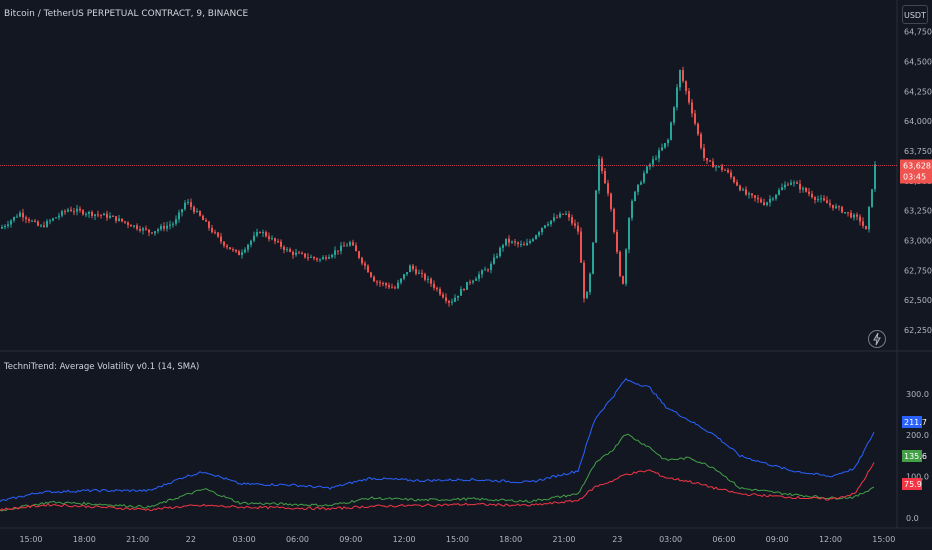 Image resolution: width=932 pixels, height=550 pixels. Describe the element at coordinates (918, 32) in the screenshot. I see `price-axis-tick: 64,750.0` at that location.